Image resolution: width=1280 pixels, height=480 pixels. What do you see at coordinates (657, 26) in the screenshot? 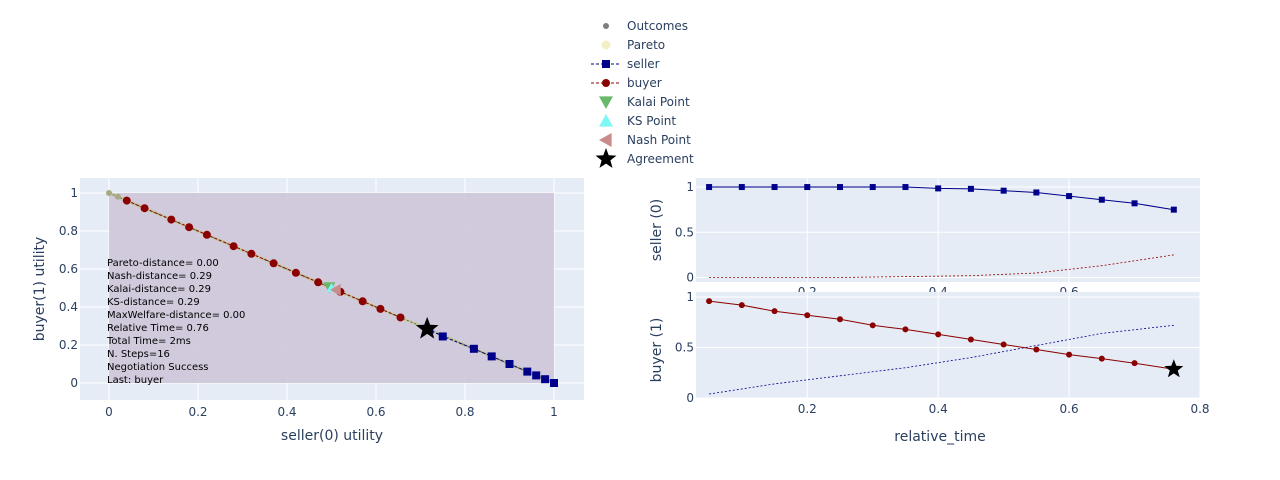
I see `legend-outcomes-label: Outcomes` at bounding box center [657, 26].